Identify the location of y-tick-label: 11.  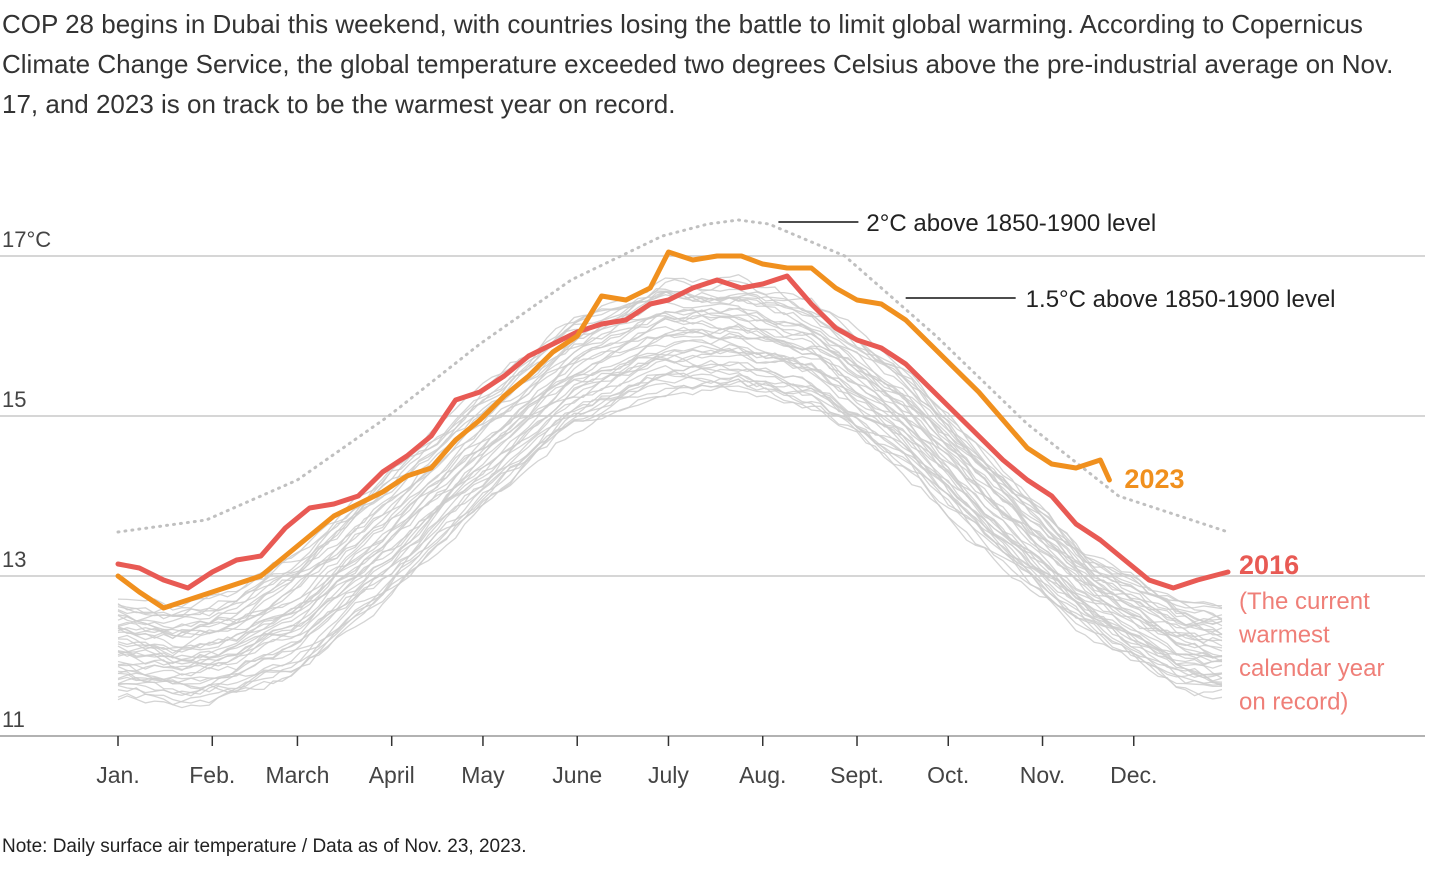
(13, 719).